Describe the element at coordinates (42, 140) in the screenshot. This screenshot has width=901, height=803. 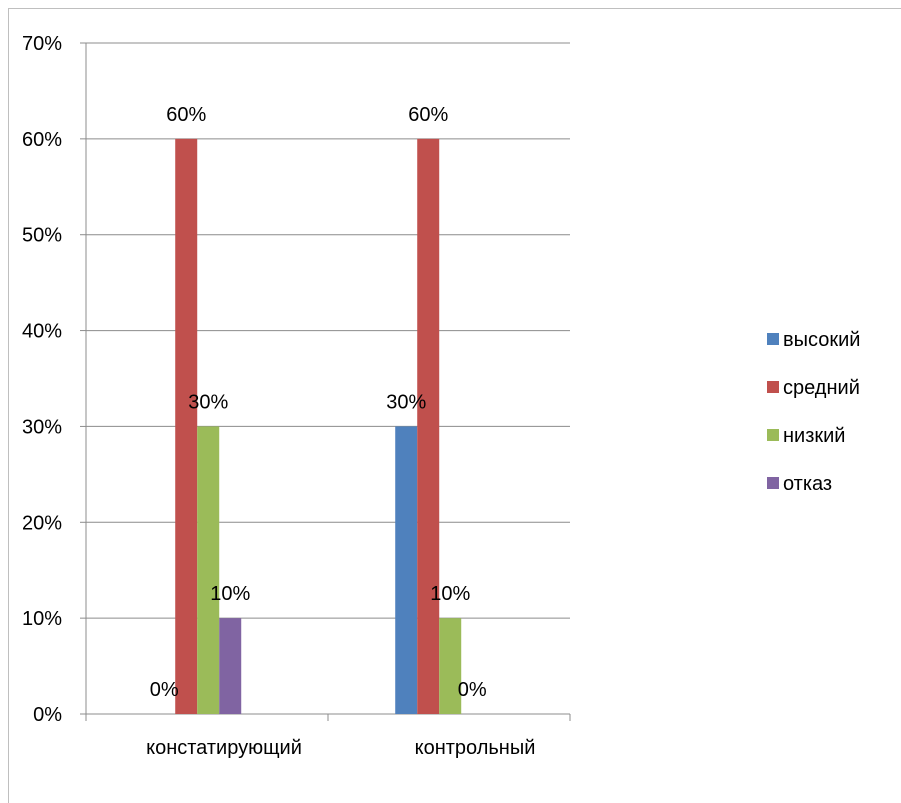
I see `y-tick-label: 60%` at that location.